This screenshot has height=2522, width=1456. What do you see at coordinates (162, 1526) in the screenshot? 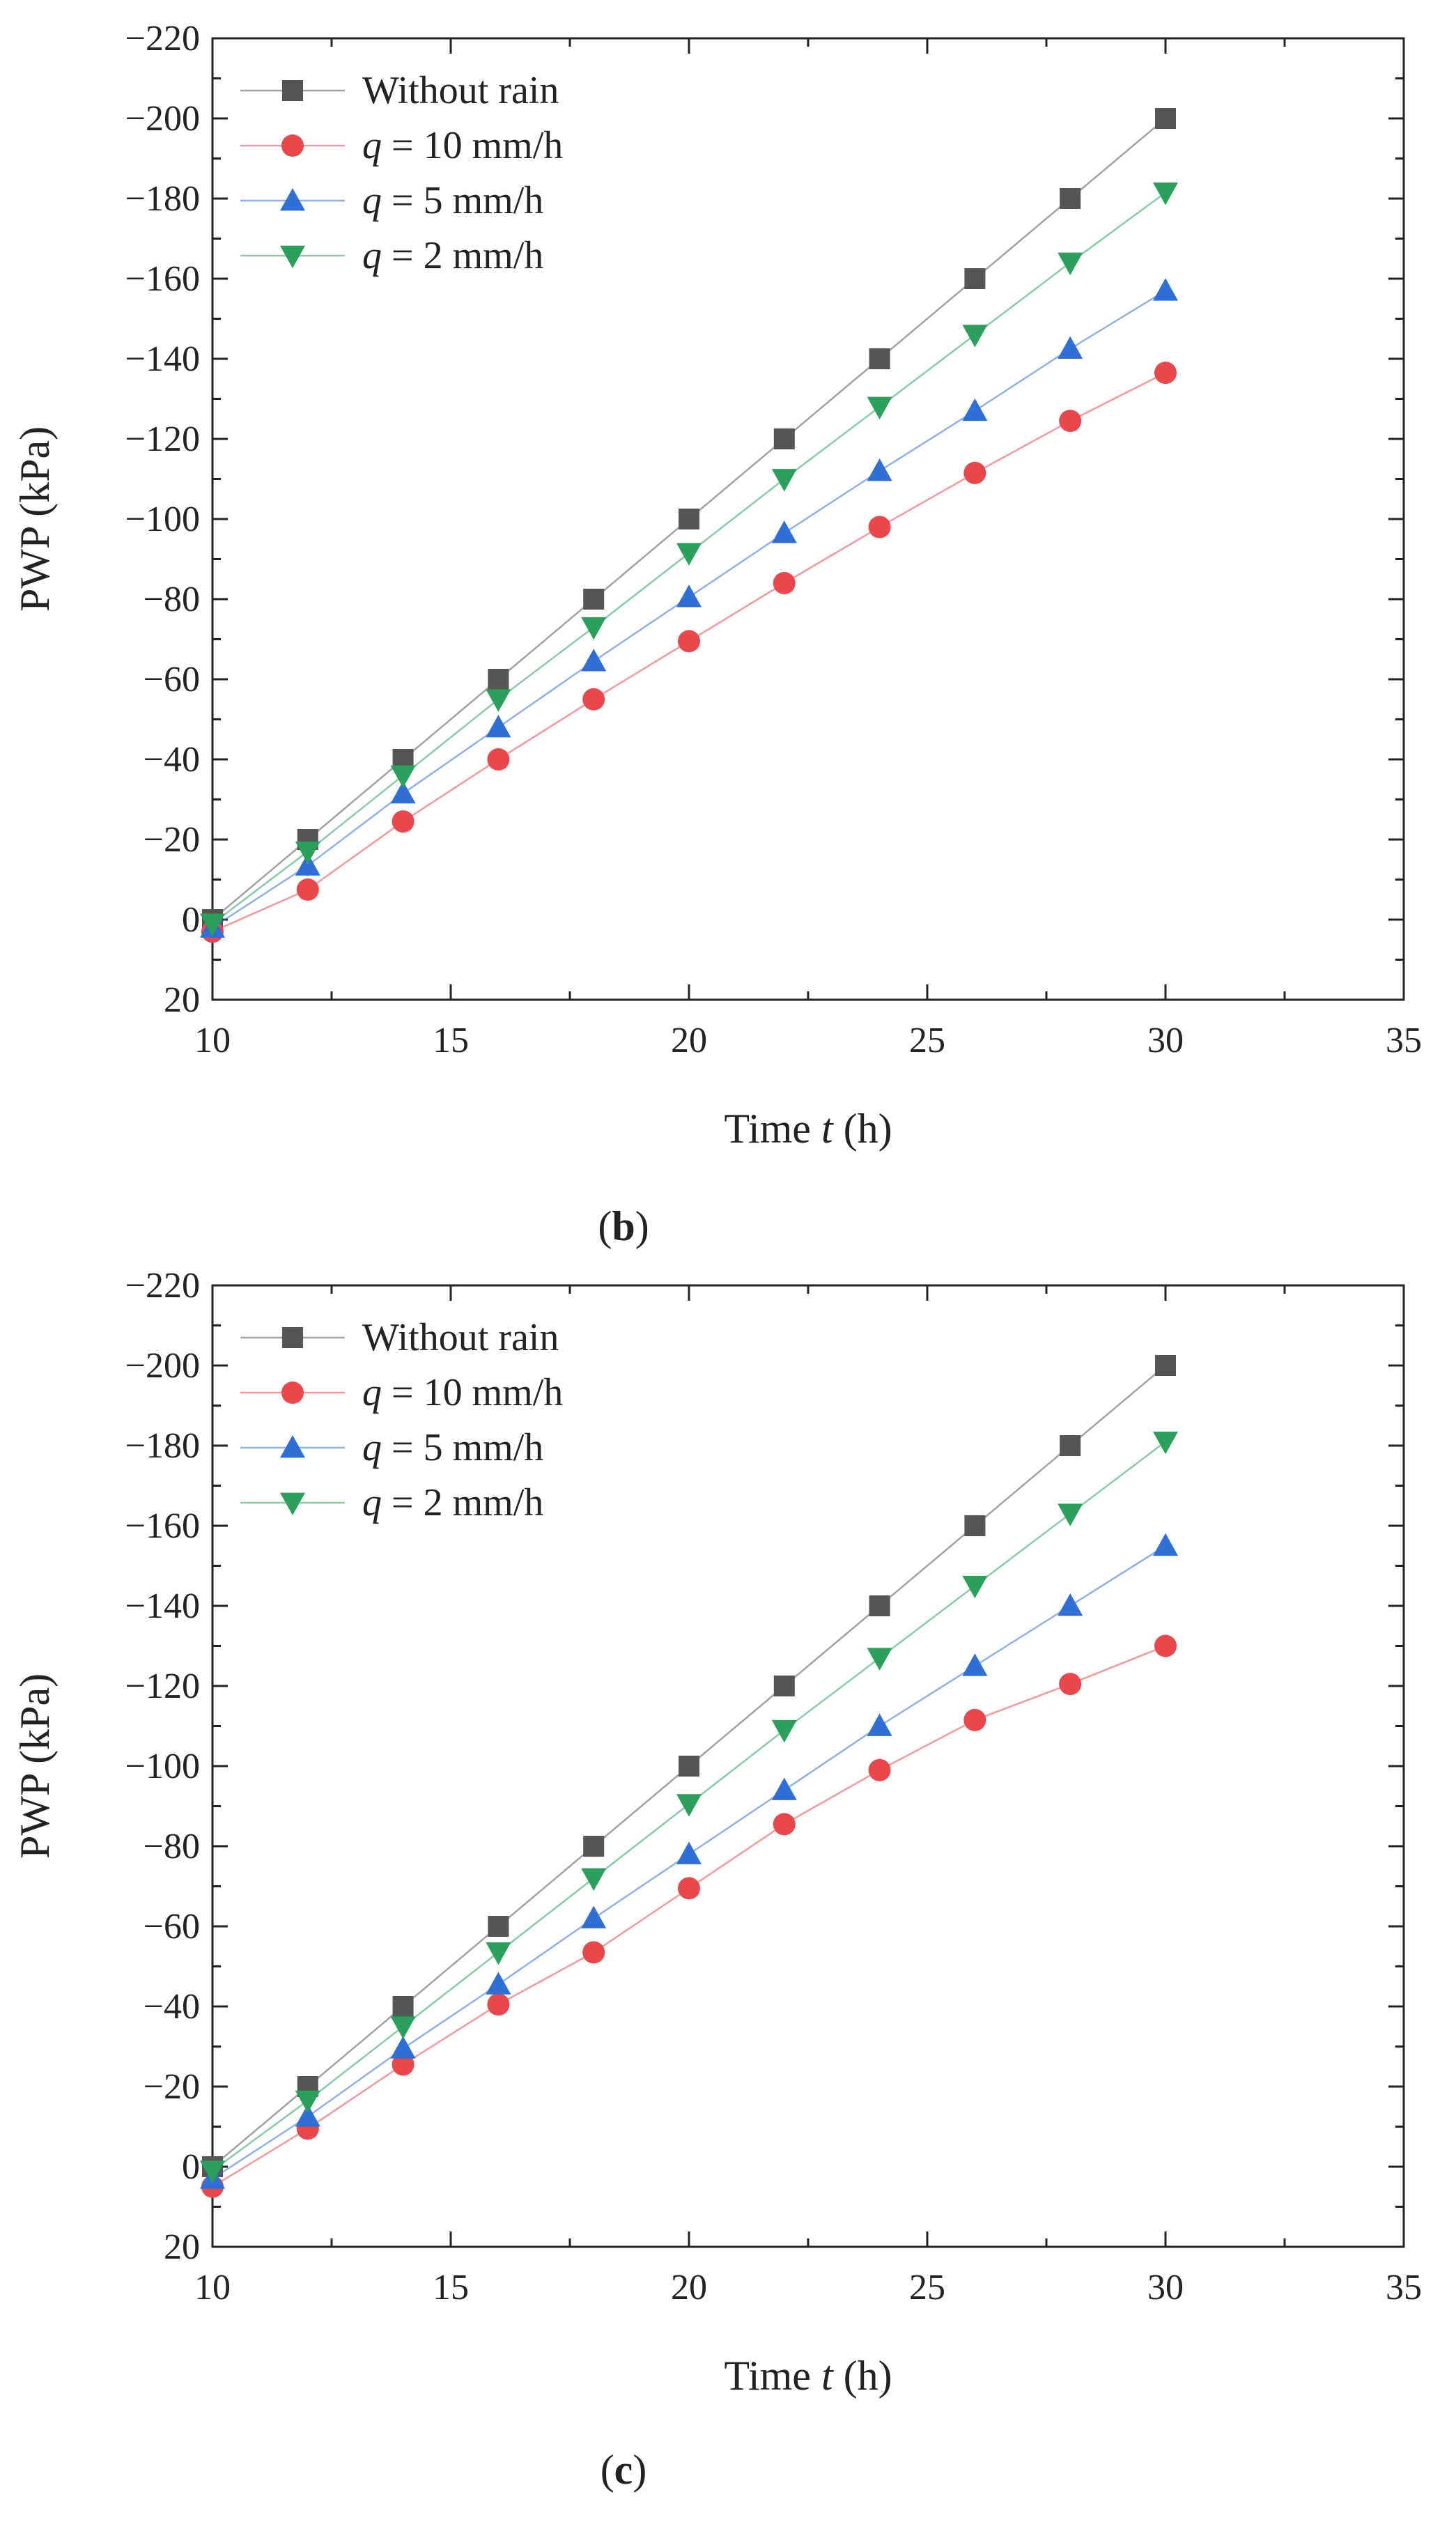
I see `y-tick-label: −160` at bounding box center [162, 1526].